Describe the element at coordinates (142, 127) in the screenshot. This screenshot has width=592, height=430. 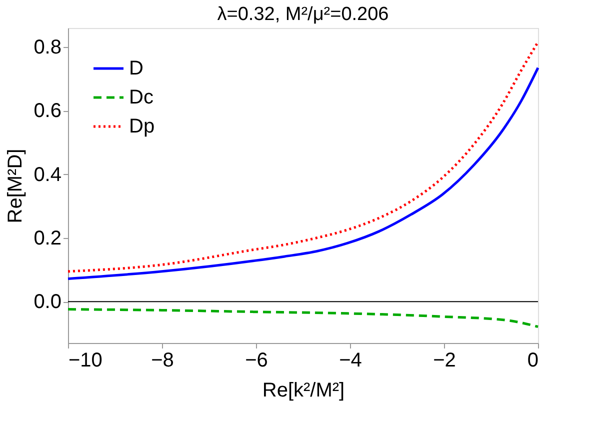
I see `legend-label: Dp` at that location.